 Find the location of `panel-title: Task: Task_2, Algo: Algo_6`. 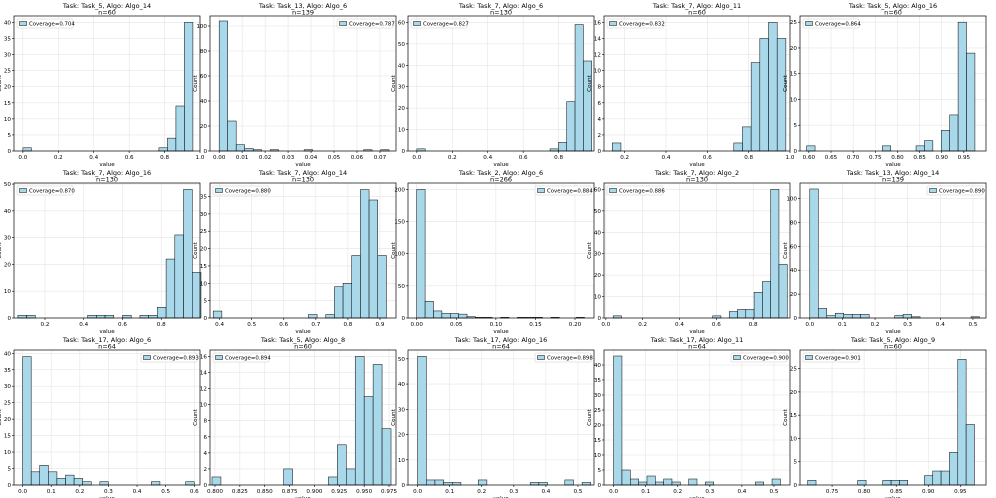

panel-title: Task: Task_2, Algo: Algo_6 is located at coordinates (500, 173).